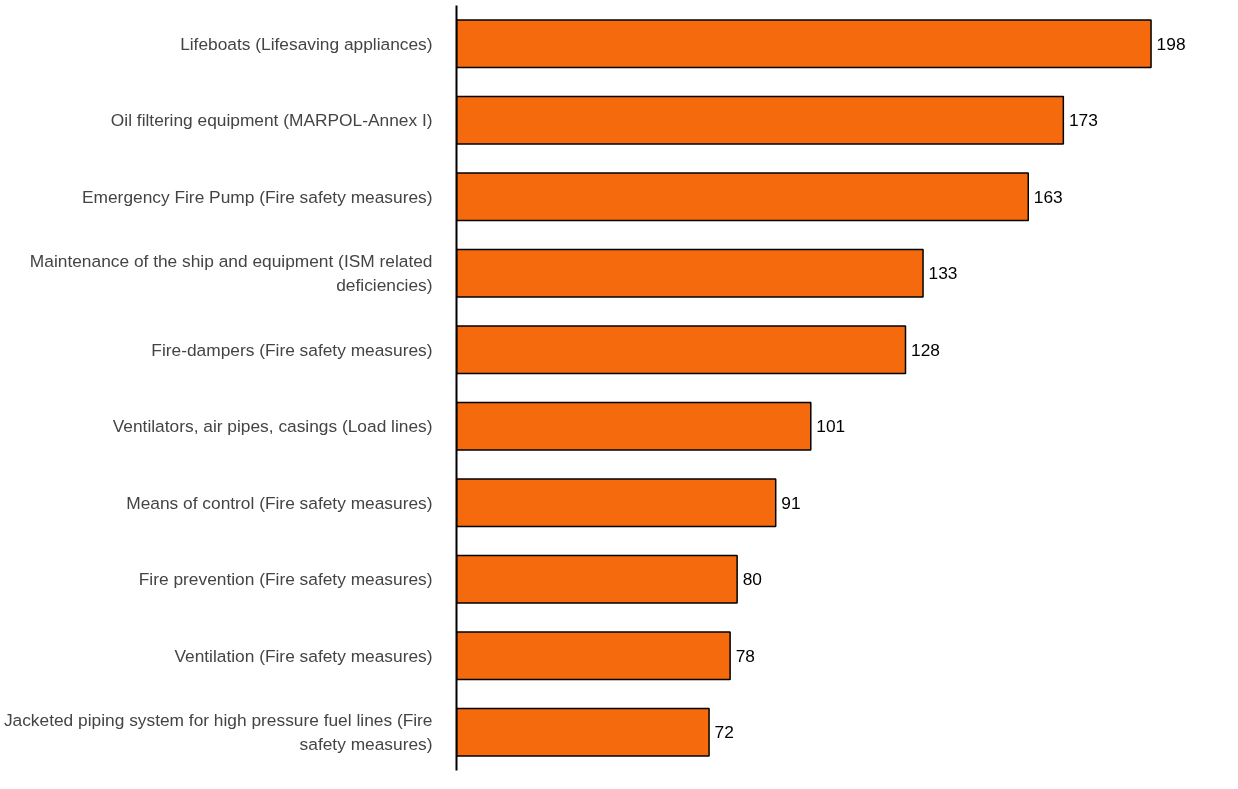 This screenshot has width=1238, height=789. What do you see at coordinates (724, 732) in the screenshot?
I see `data-label: 72` at bounding box center [724, 732].